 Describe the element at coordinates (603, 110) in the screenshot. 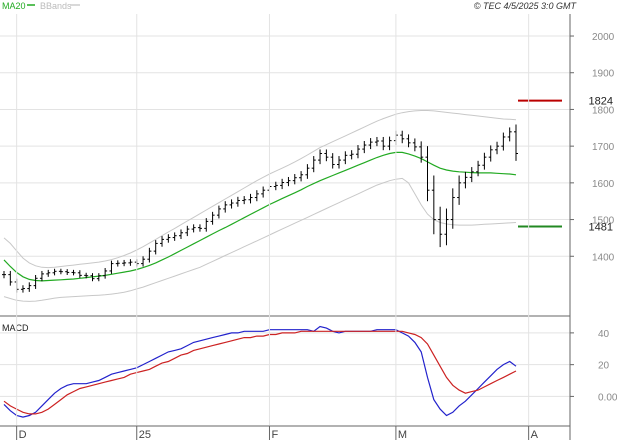

I see `price-tick-label: 1800` at that location.